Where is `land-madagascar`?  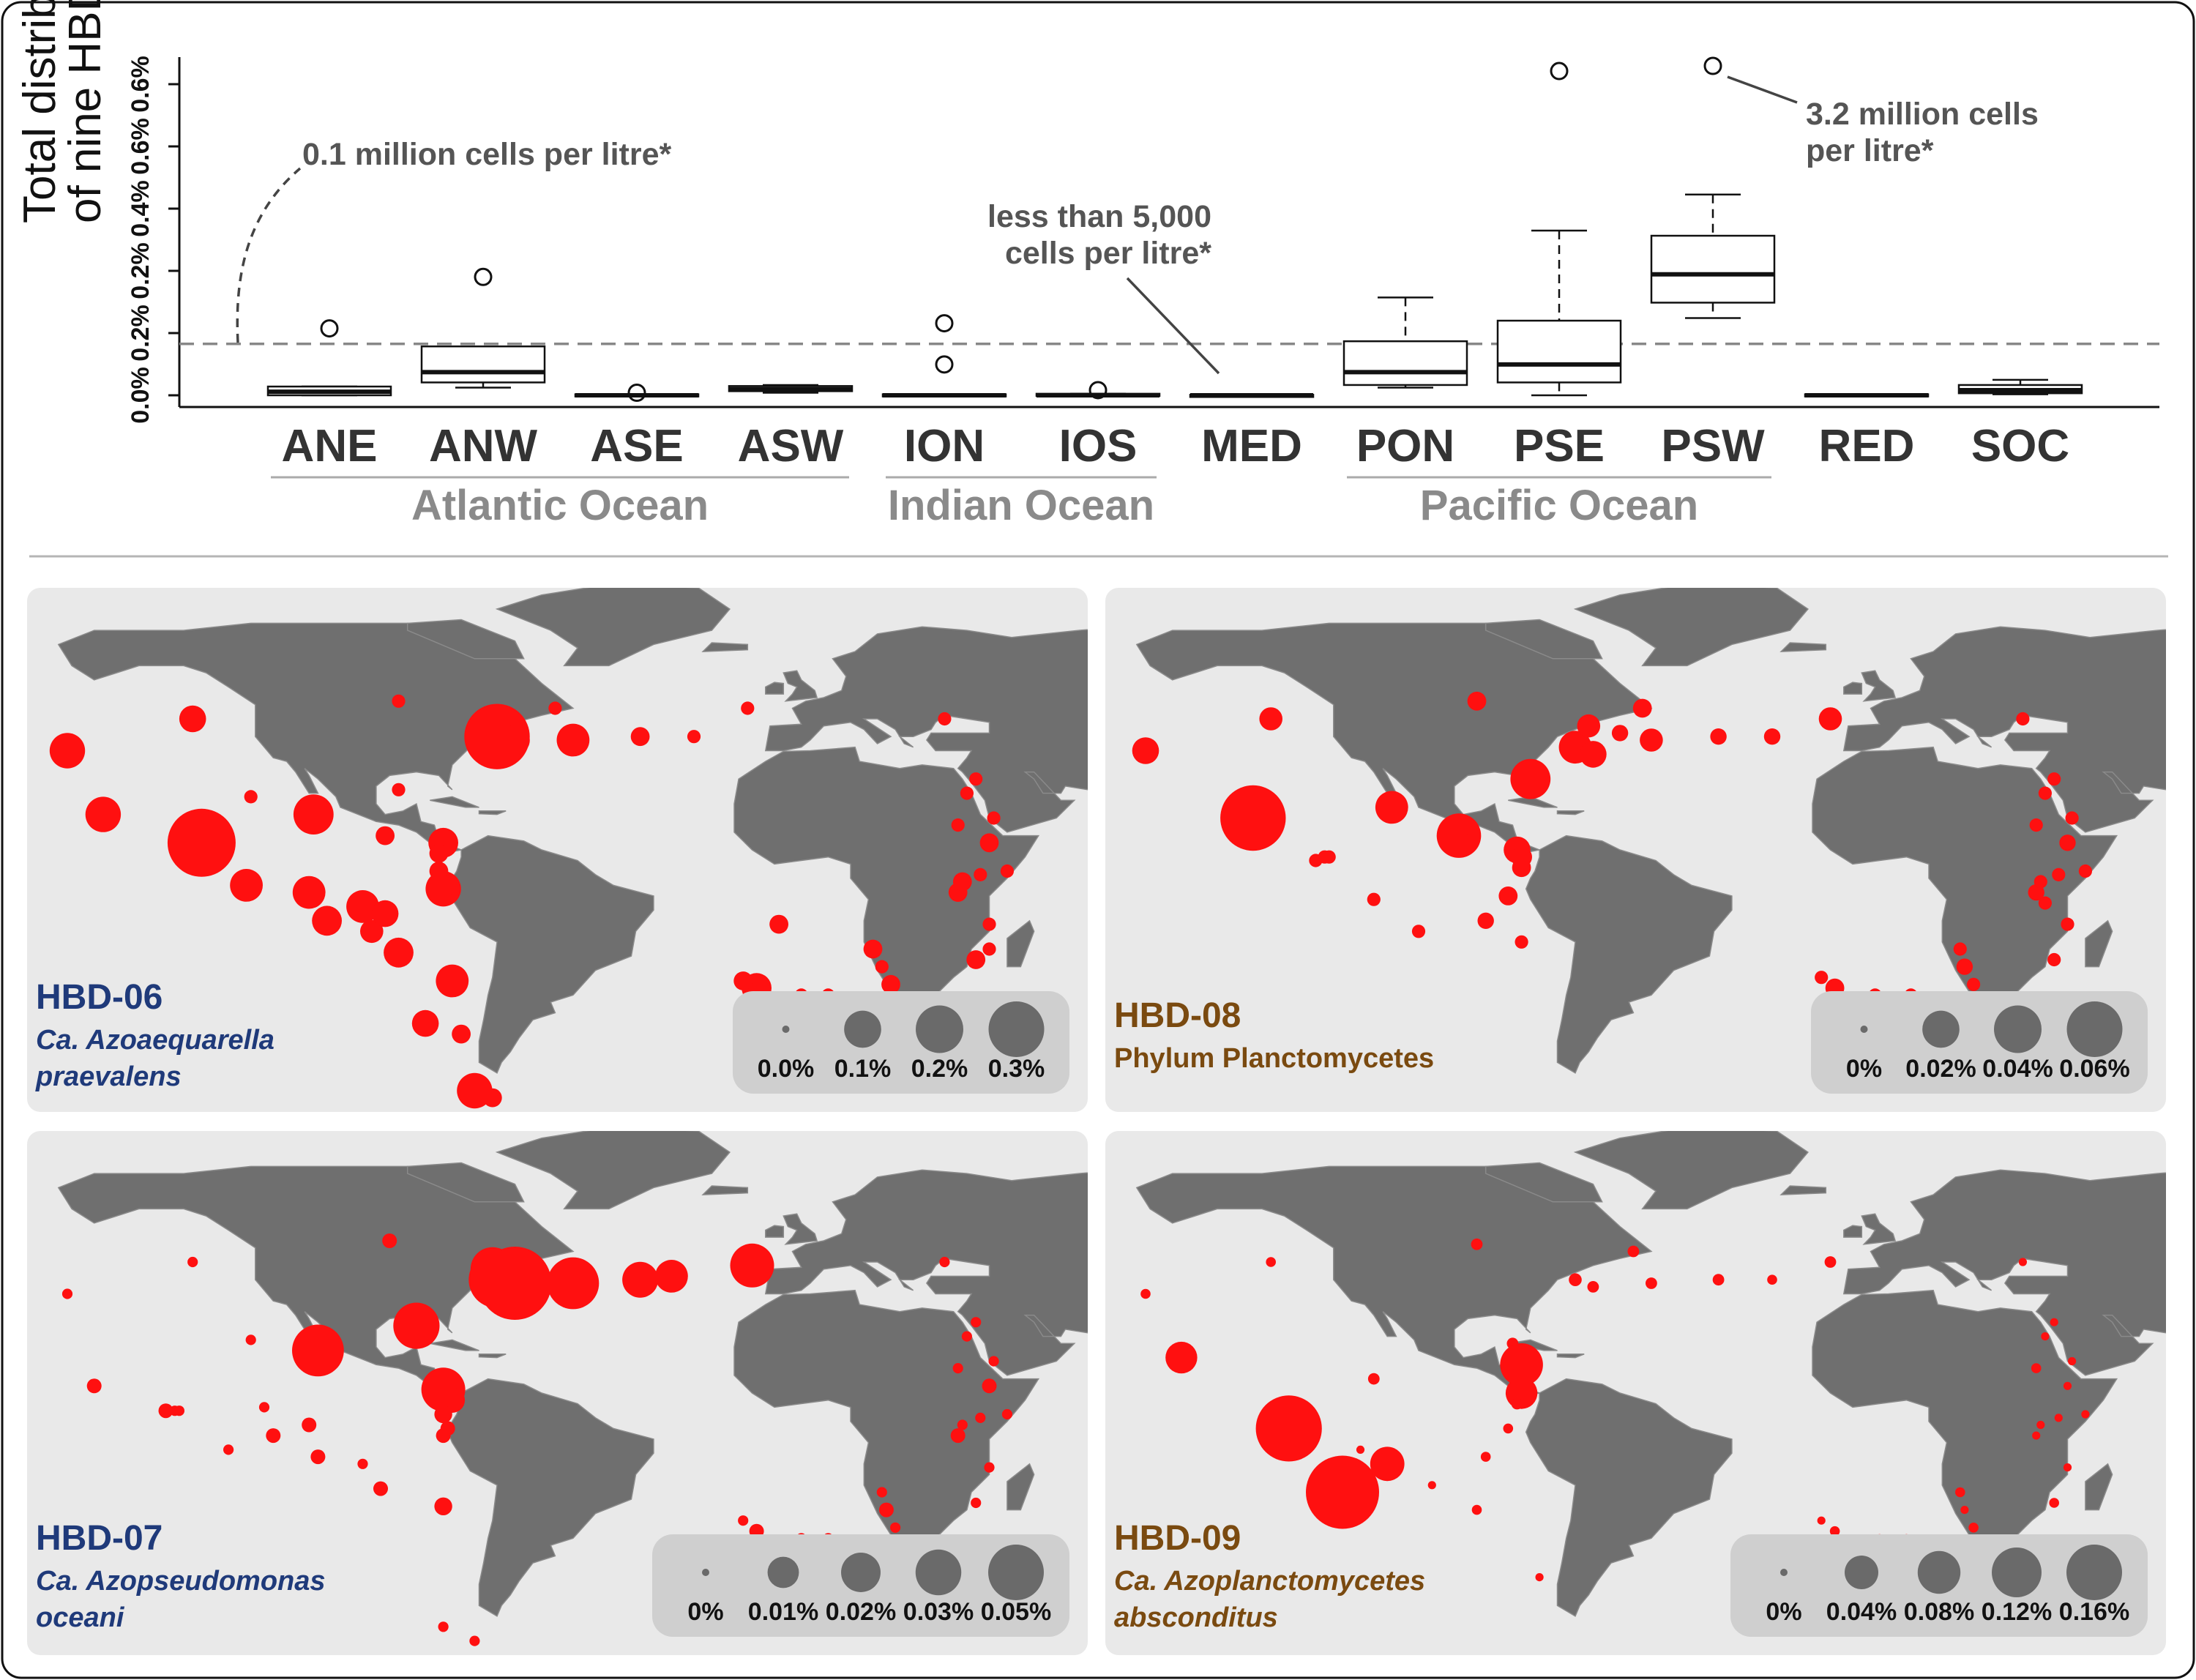 land-madagascar is located at coordinates (2099, 1487).